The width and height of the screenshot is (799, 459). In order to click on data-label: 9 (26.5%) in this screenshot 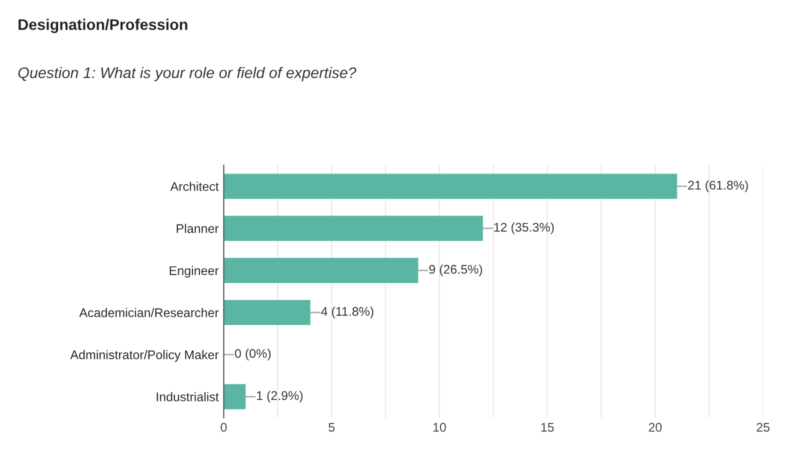, I will do `click(455, 270)`.